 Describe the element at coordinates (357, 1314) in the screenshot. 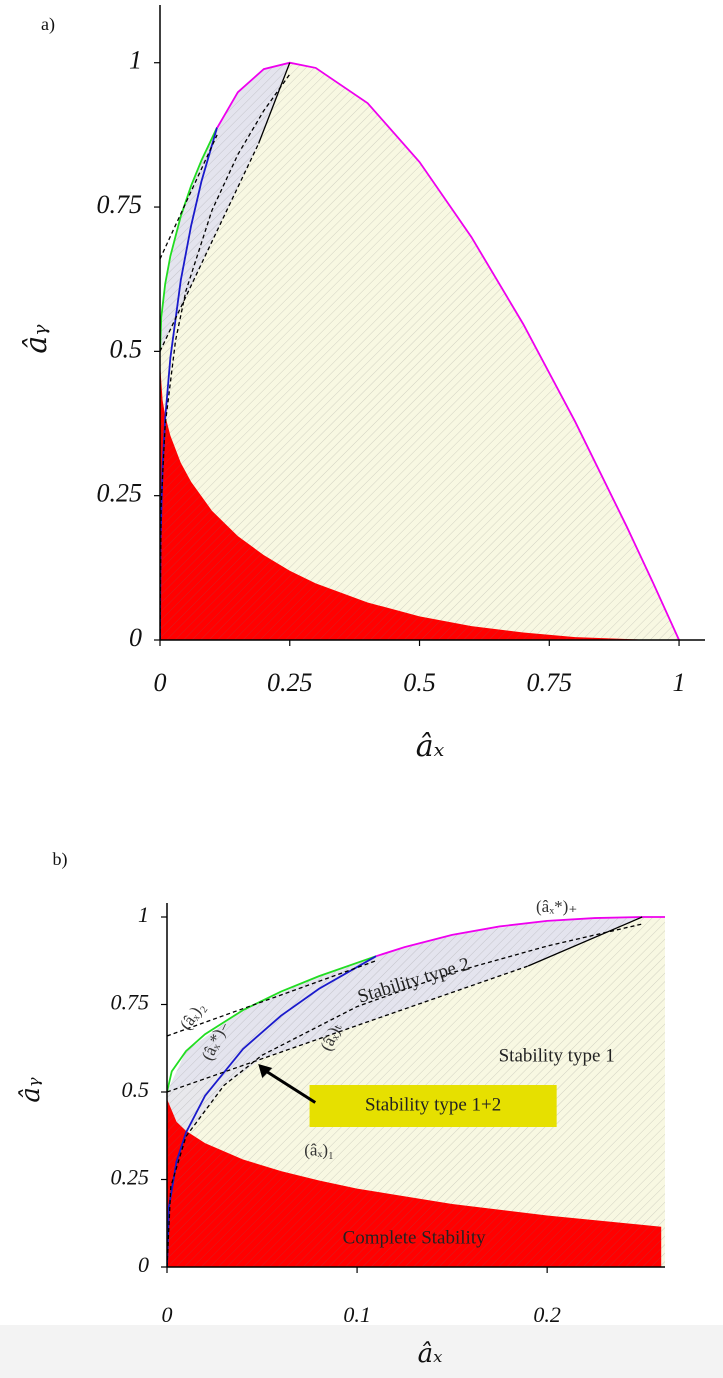

I see `x-tick-label: 0.1` at that location.